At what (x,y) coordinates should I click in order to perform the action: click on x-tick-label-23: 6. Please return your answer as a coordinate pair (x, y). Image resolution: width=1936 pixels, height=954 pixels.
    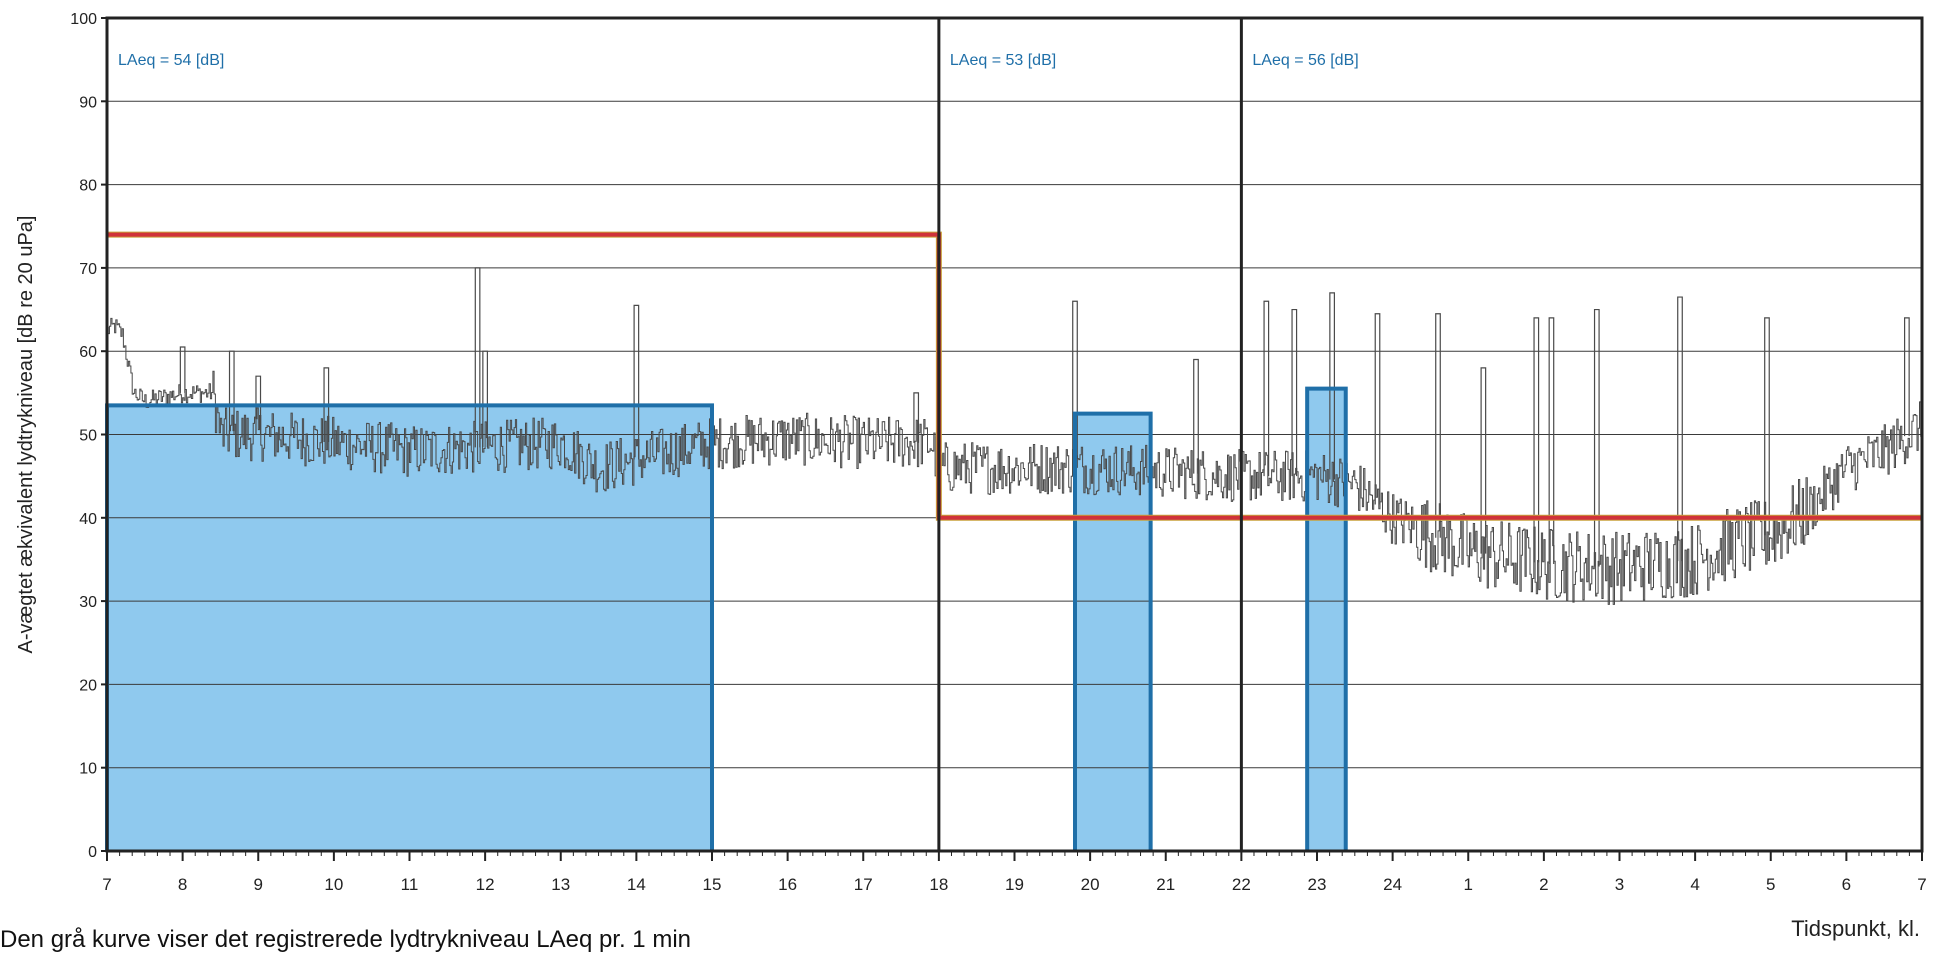
    Looking at the image, I should click on (1846, 884).